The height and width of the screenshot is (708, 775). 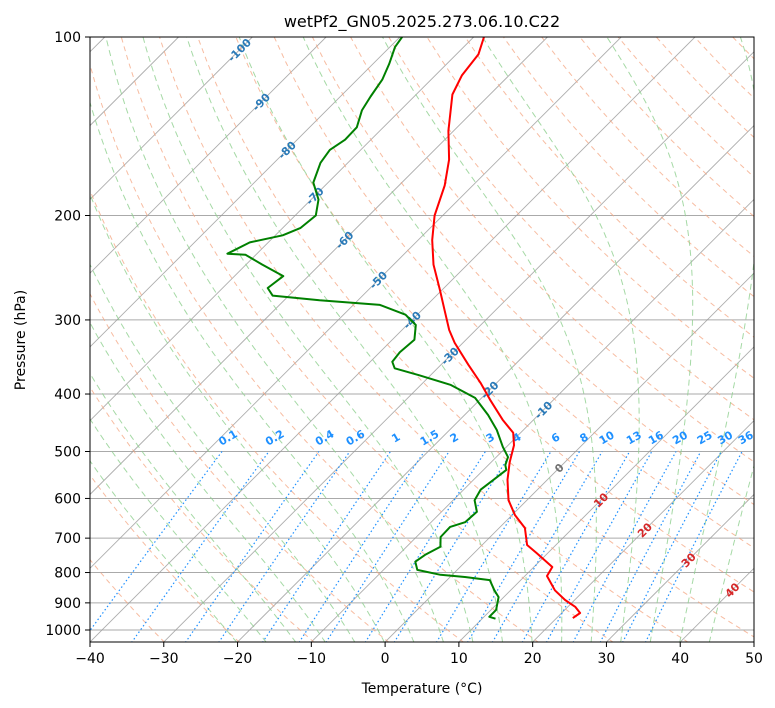 What do you see at coordinates (63, 631) in the screenshot?
I see `y-tick-label: 1000` at bounding box center [63, 631].